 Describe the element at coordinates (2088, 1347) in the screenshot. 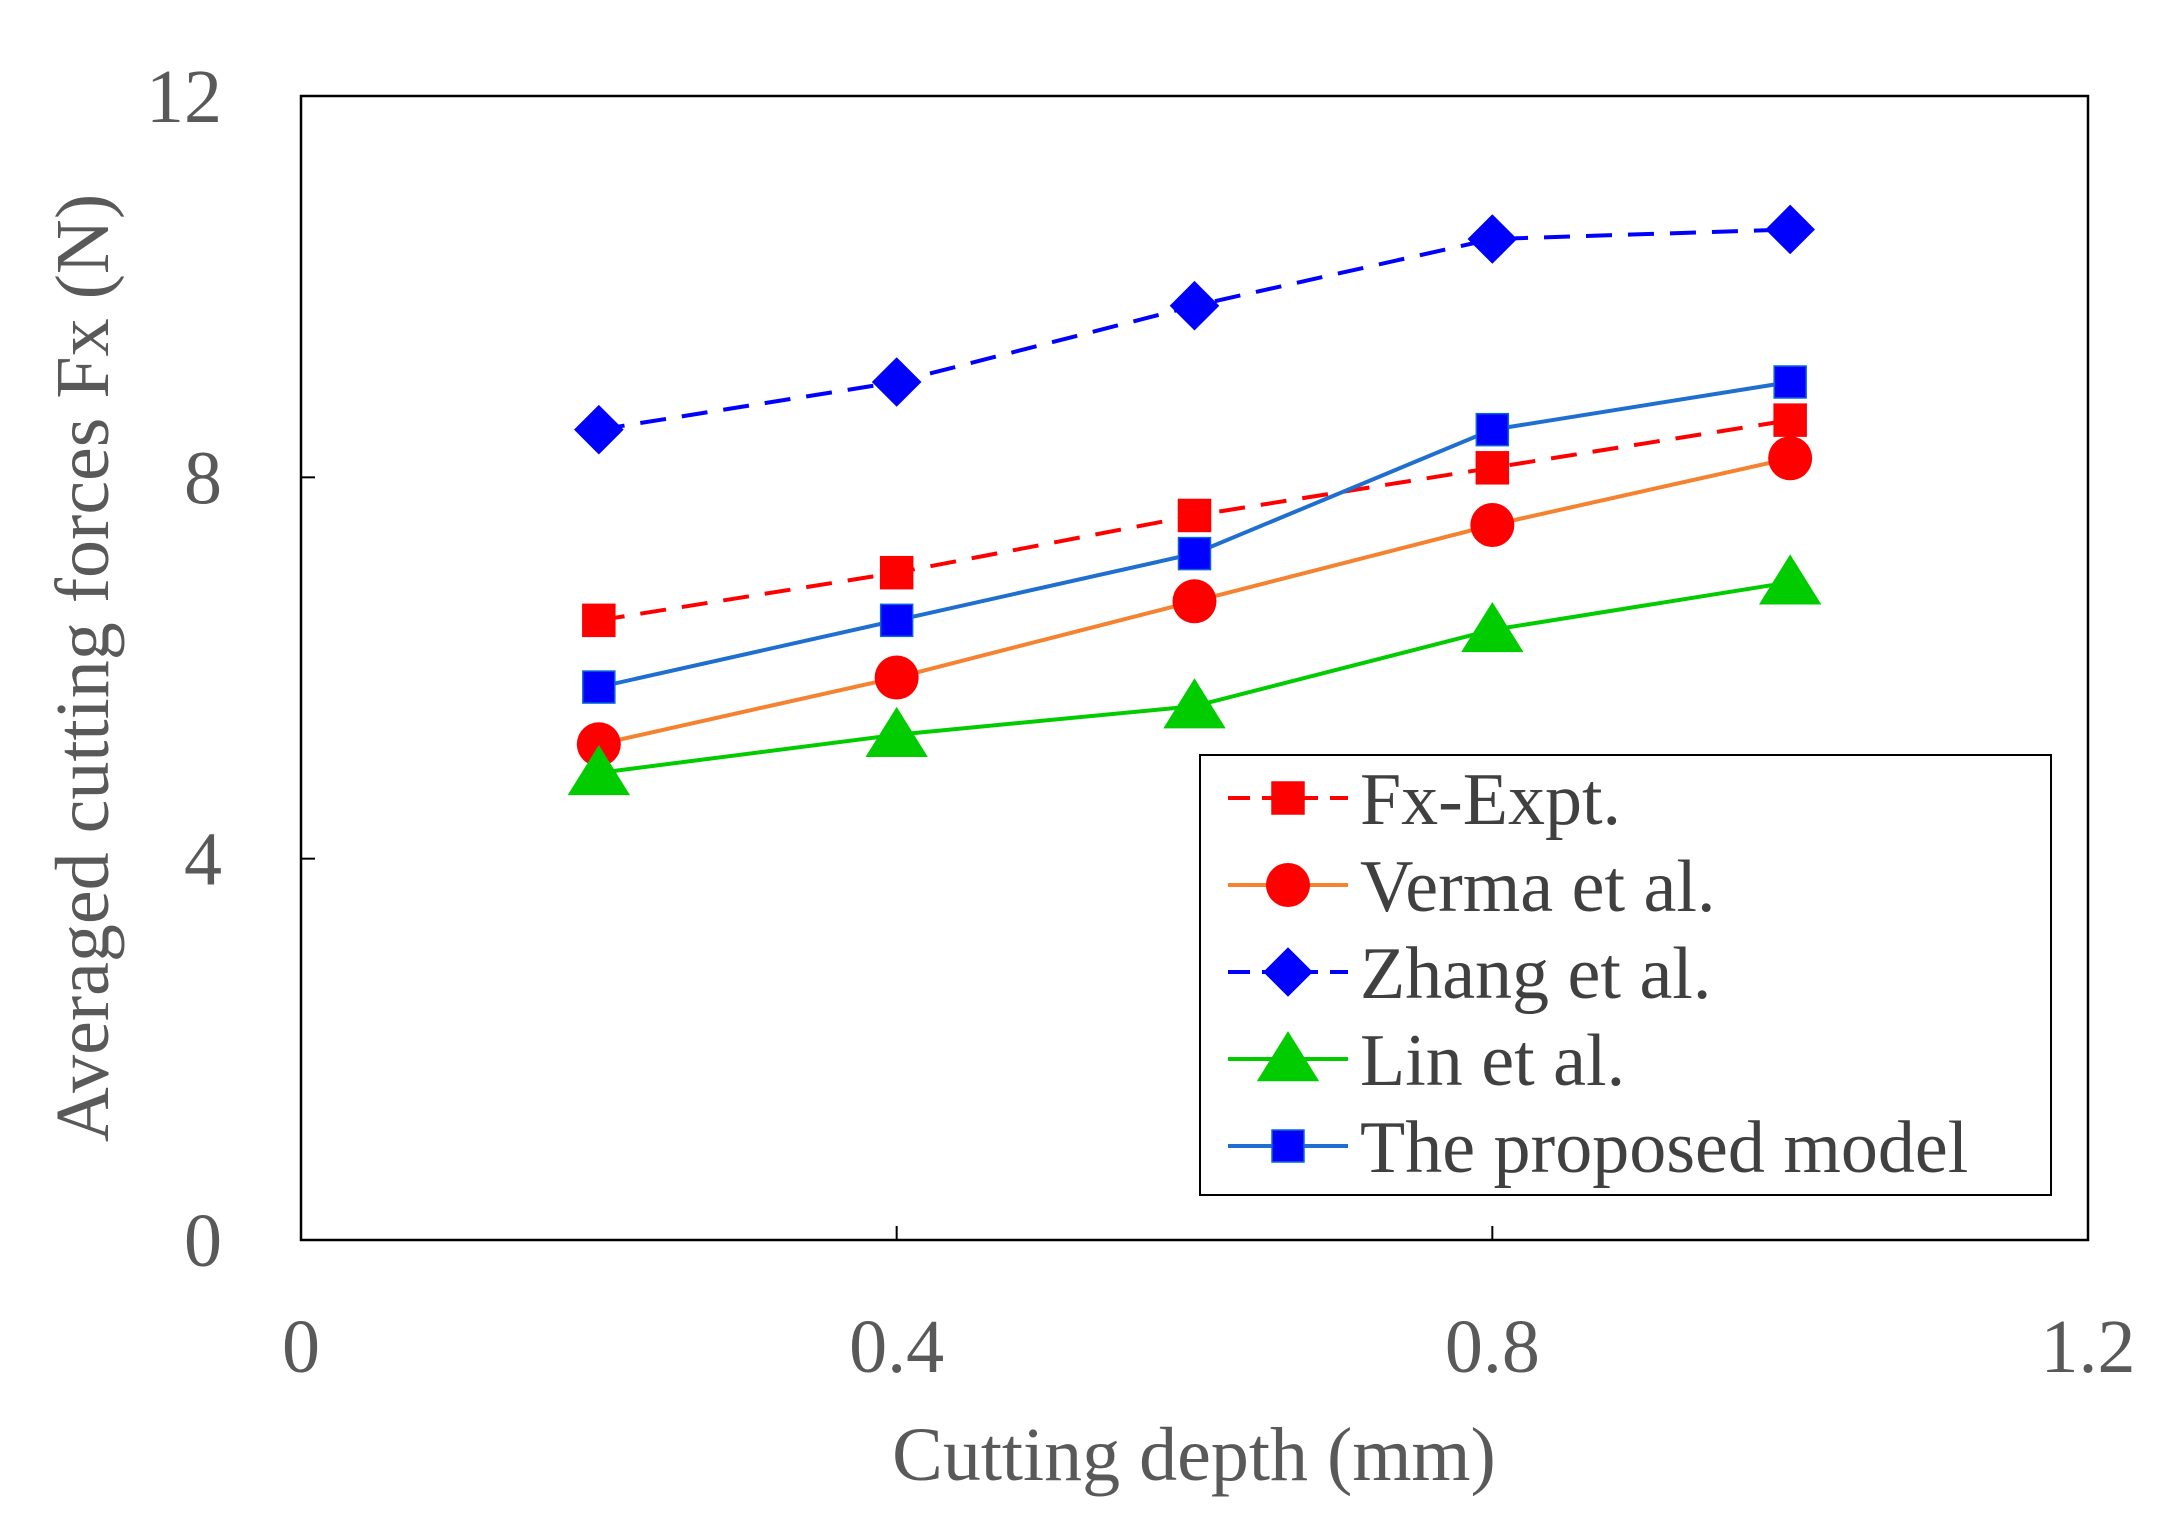

I see `x-tick-label: 1.2` at that location.